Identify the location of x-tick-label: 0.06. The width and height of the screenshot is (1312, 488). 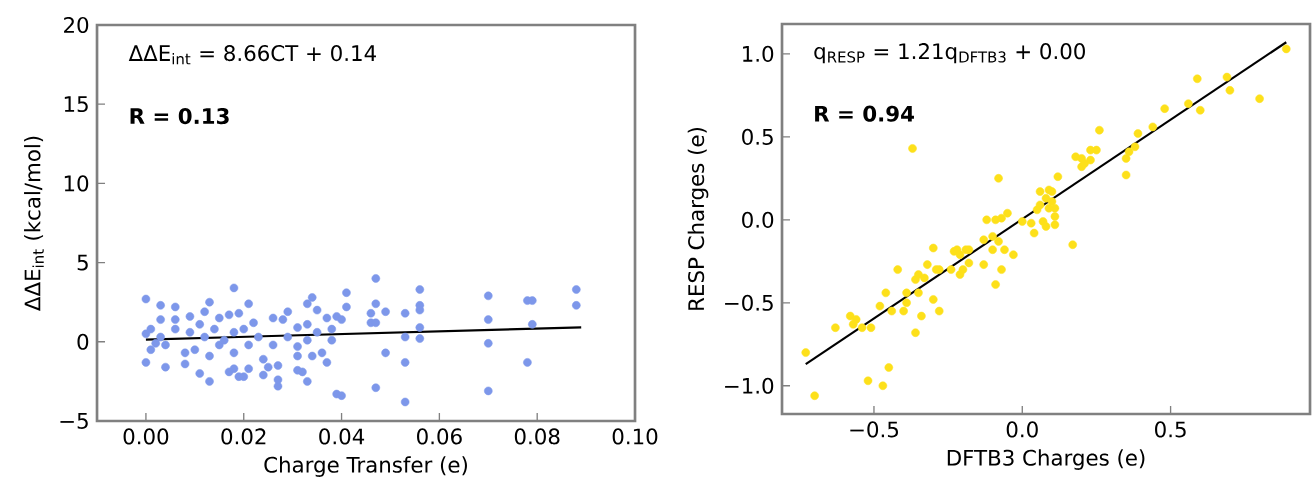
(439, 436).